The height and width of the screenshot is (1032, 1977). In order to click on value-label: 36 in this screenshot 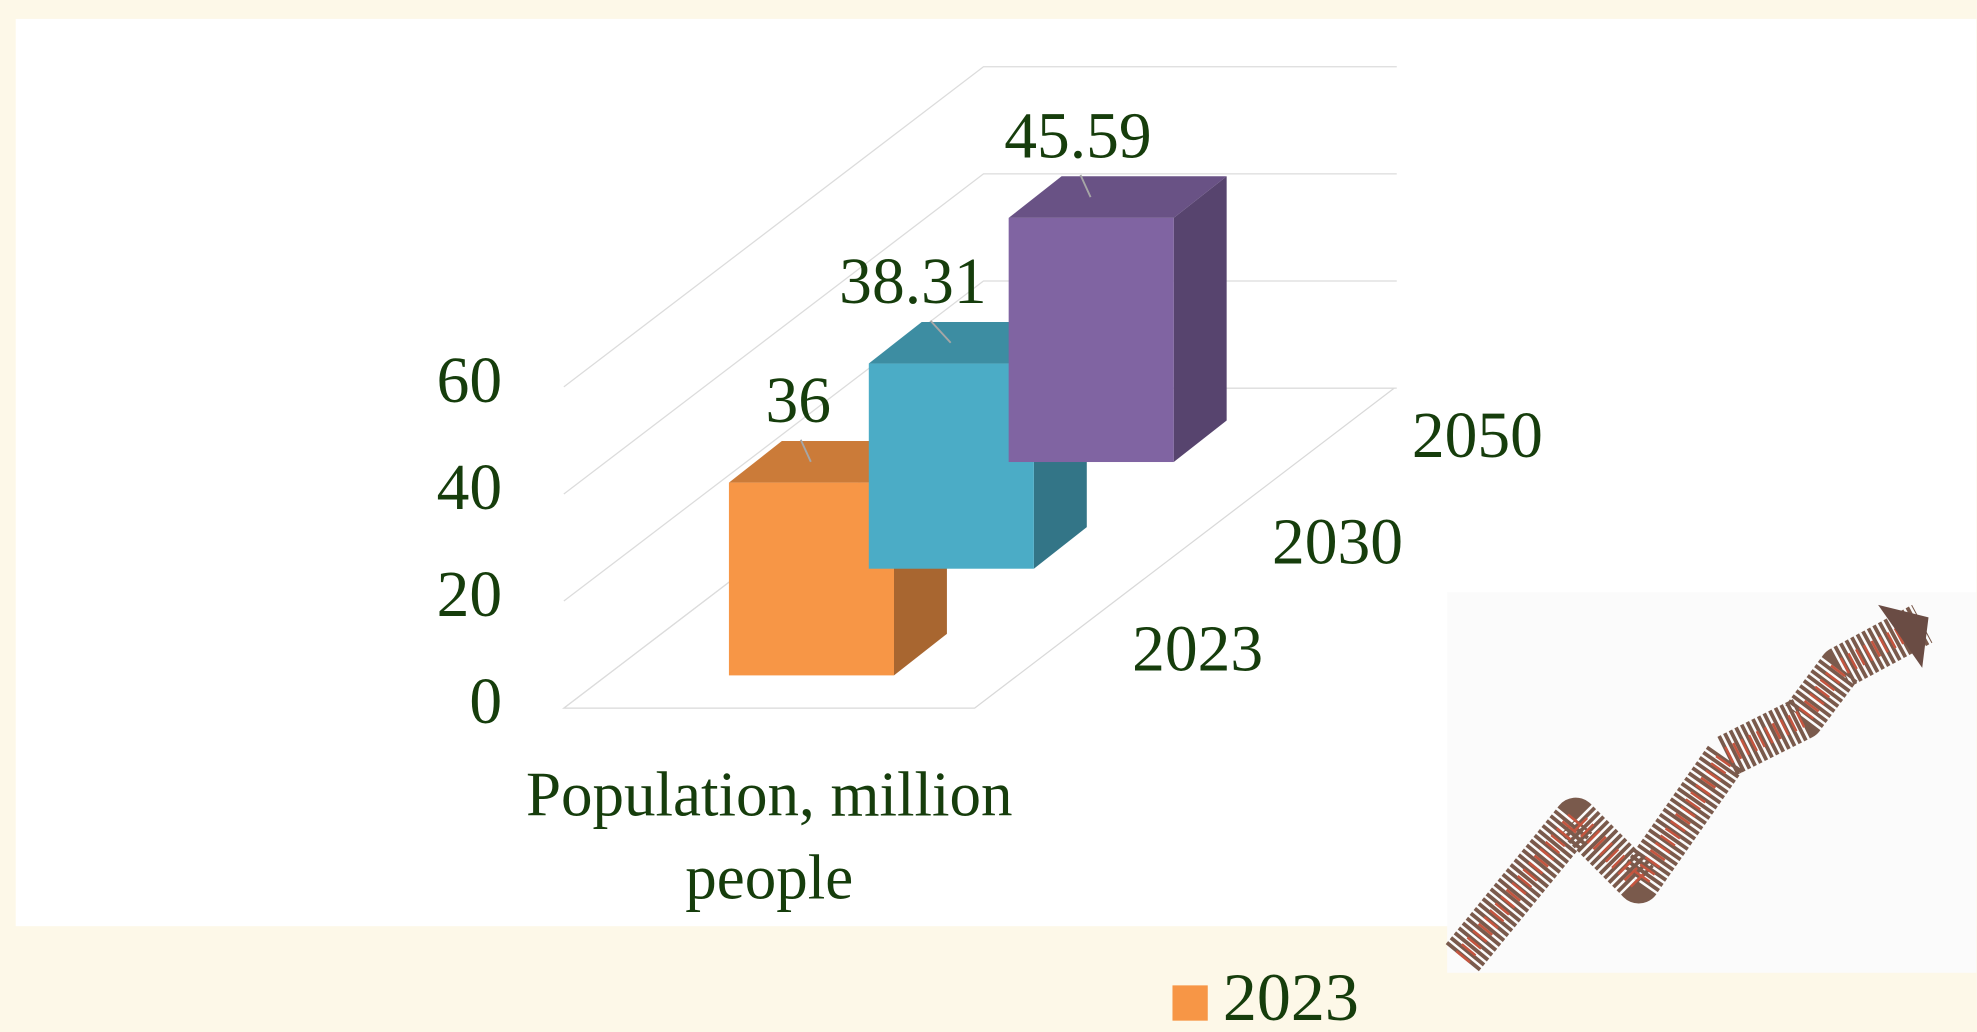, I will do `click(798, 401)`.